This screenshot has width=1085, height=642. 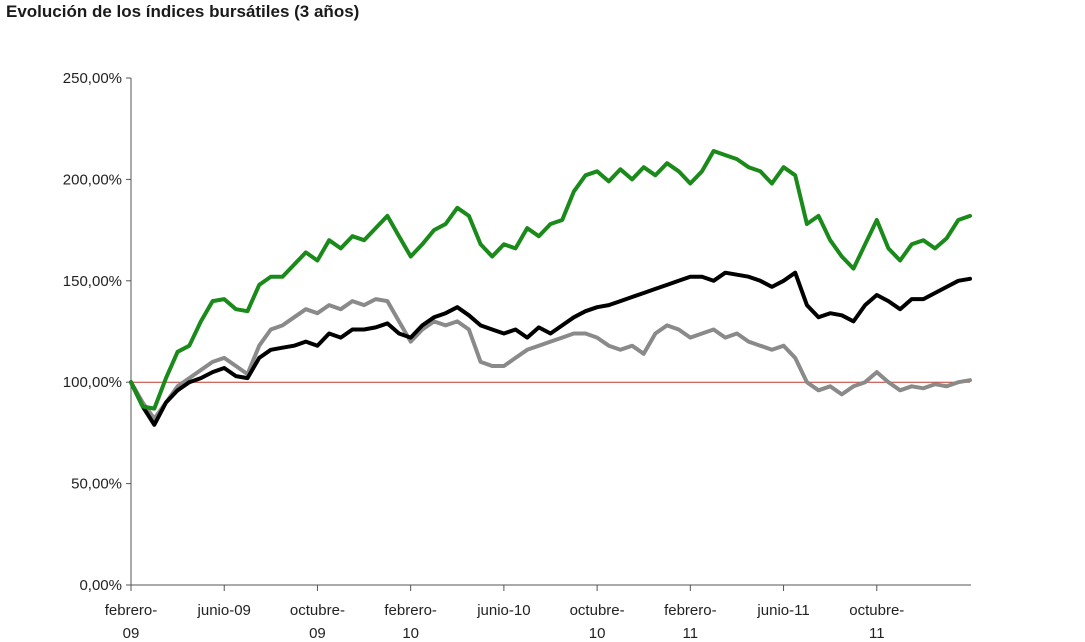 What do you see at coordinates (92, 281) in the screenshot?
I see `y-tick-label: 150,00%` at bounding box center [92, 281].